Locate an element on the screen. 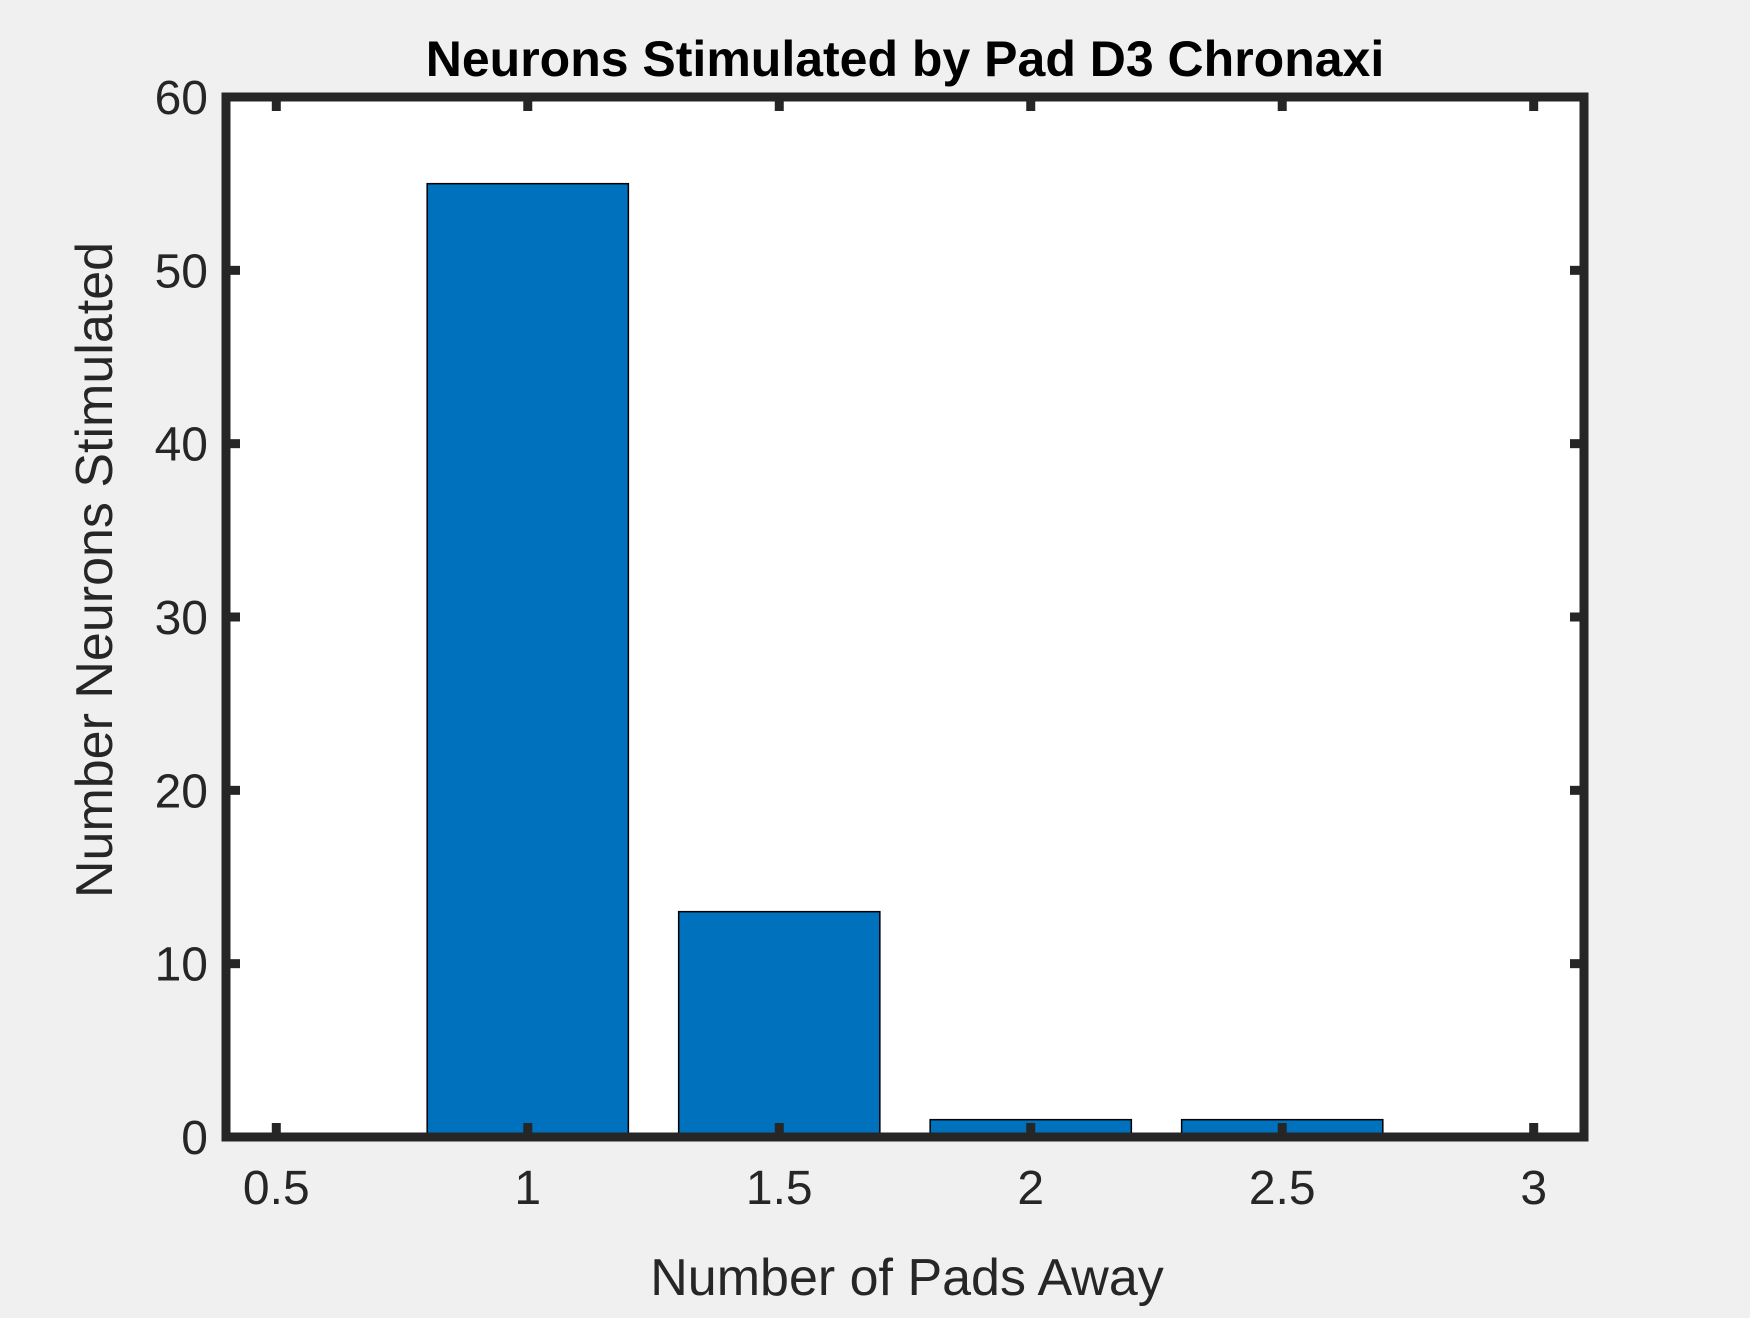 The width and height of the screenshot is (1750, 1318). y-tick-label-6: 60 is located at coordinates (181, 98).